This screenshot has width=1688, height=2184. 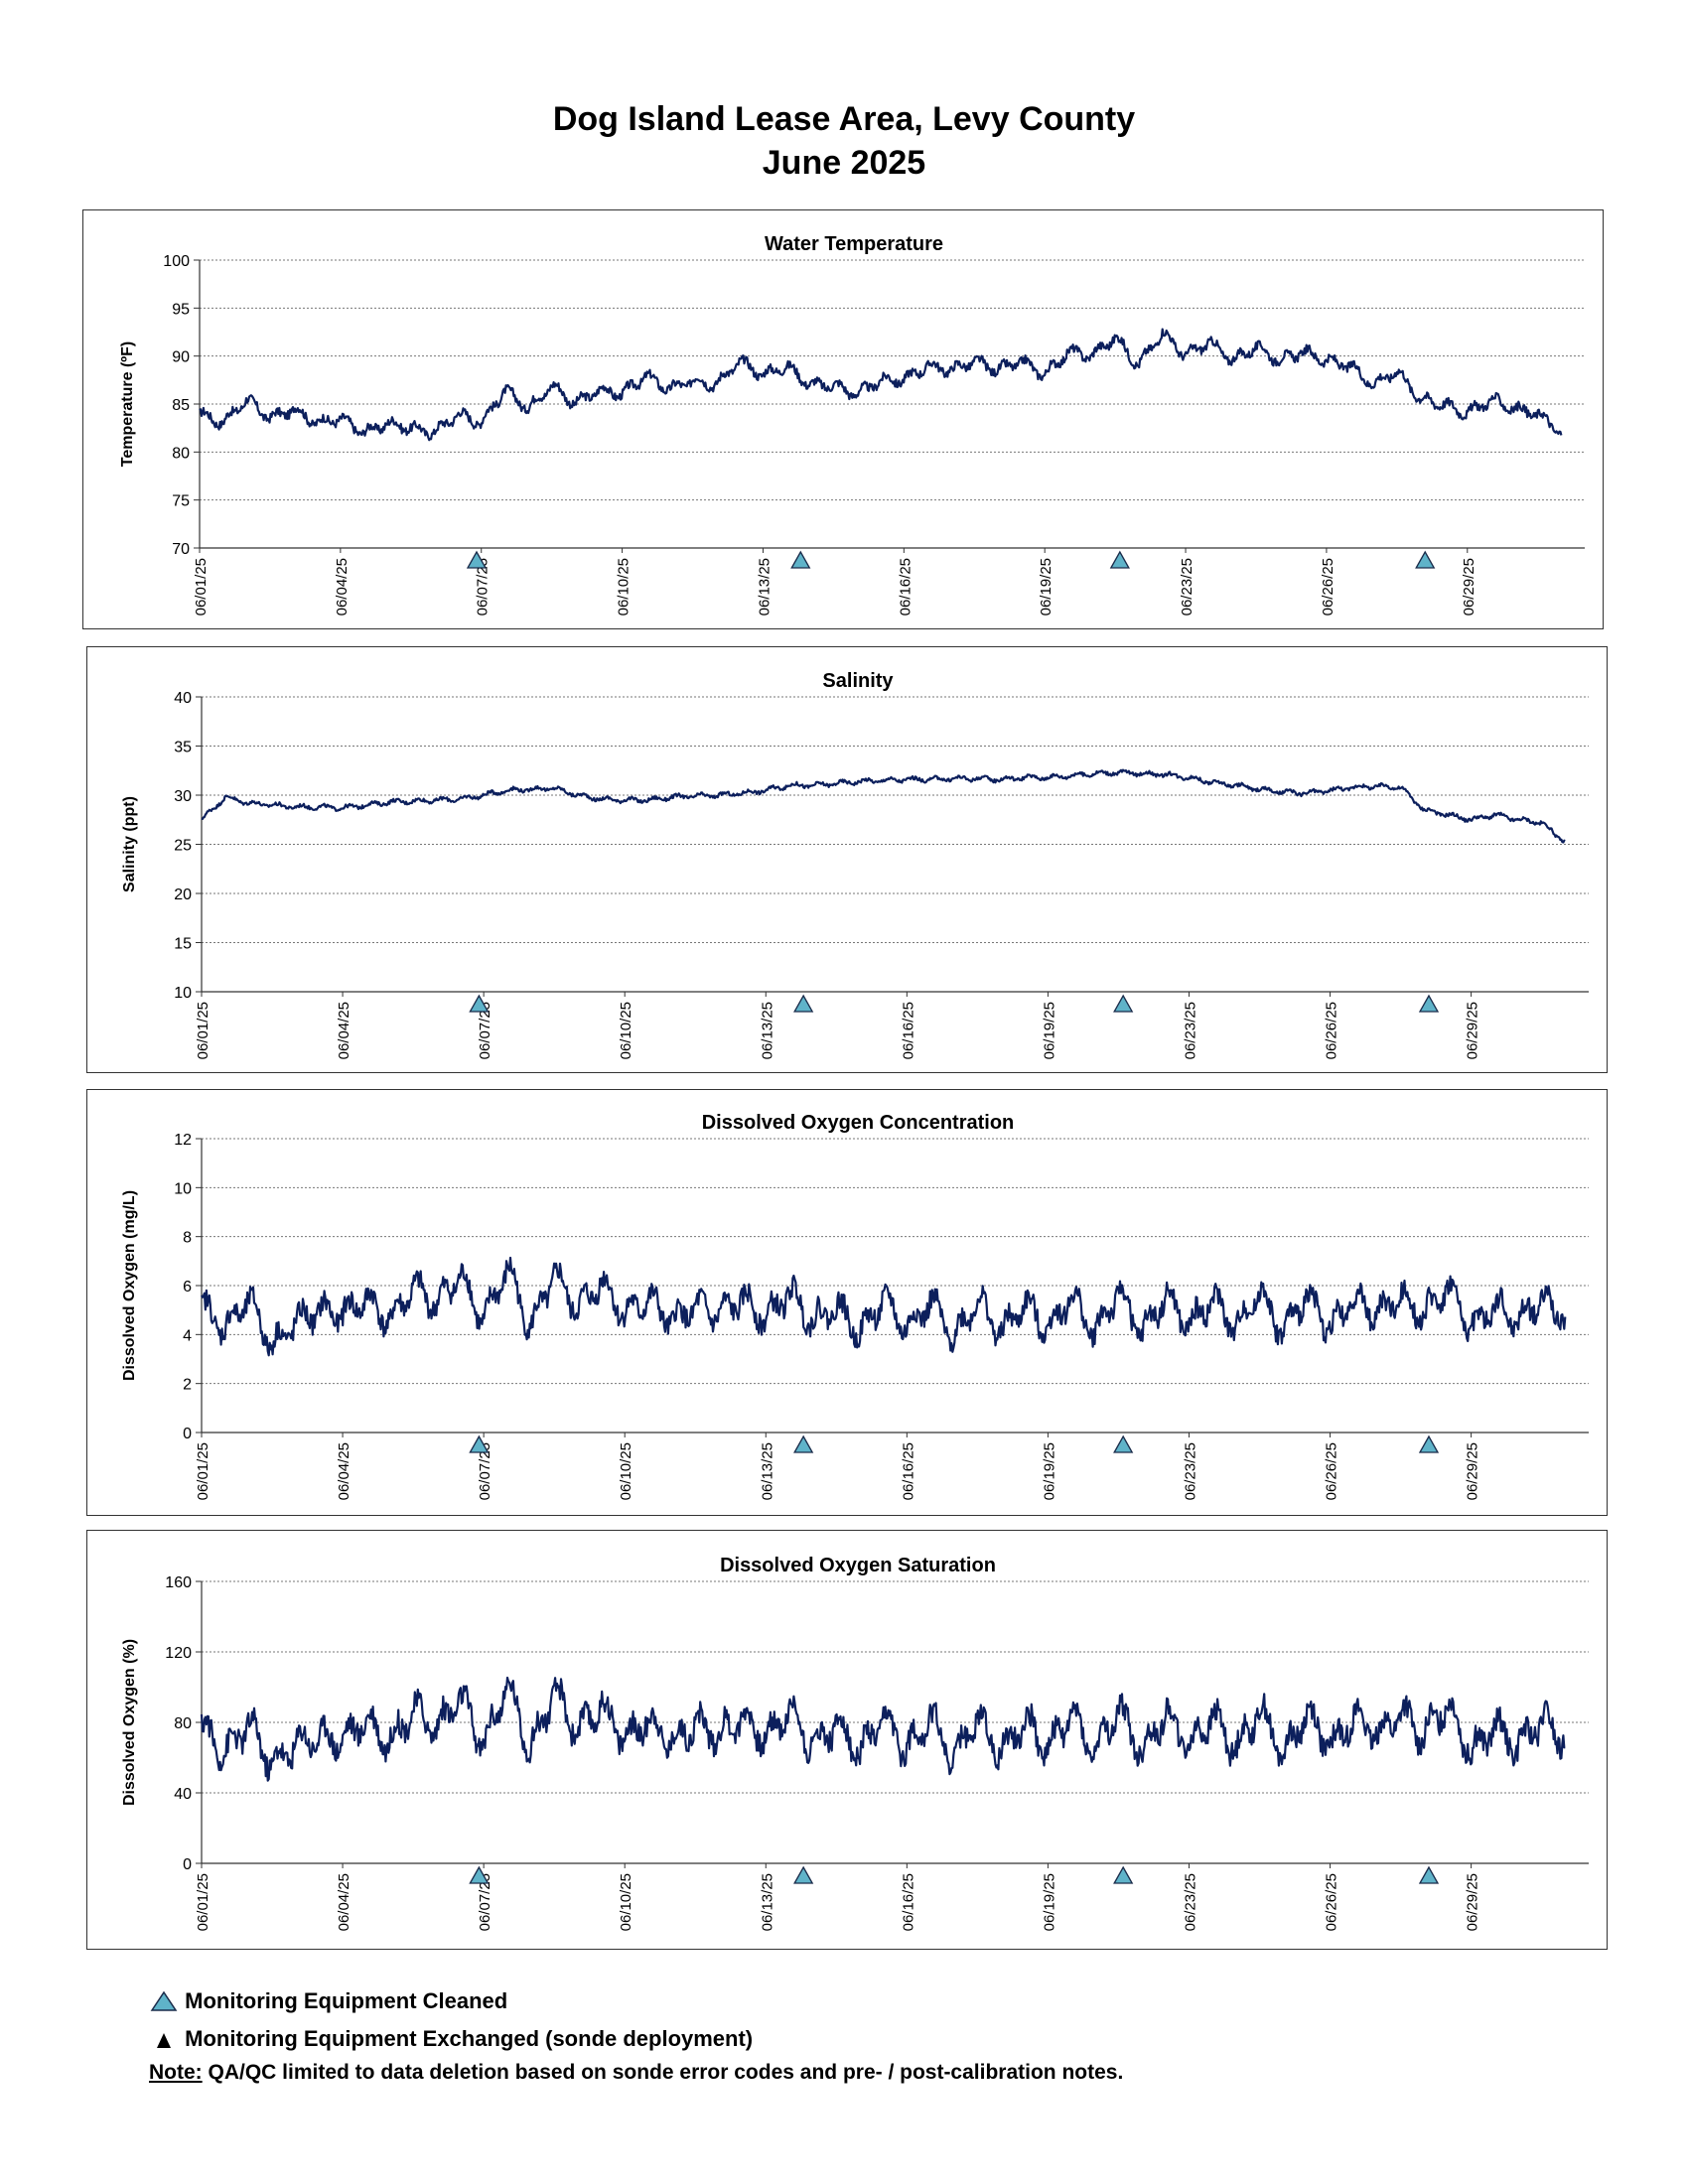 I want to click on note-label: Note:, so click(x=176, y=2072).